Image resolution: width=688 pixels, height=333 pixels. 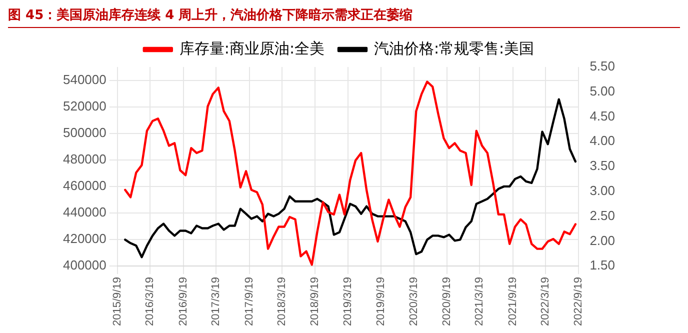 What do you see at coordinates (84, 79) in the screenshot?
I see `y-tick-label: 540000` at bounding box center [84, 79].